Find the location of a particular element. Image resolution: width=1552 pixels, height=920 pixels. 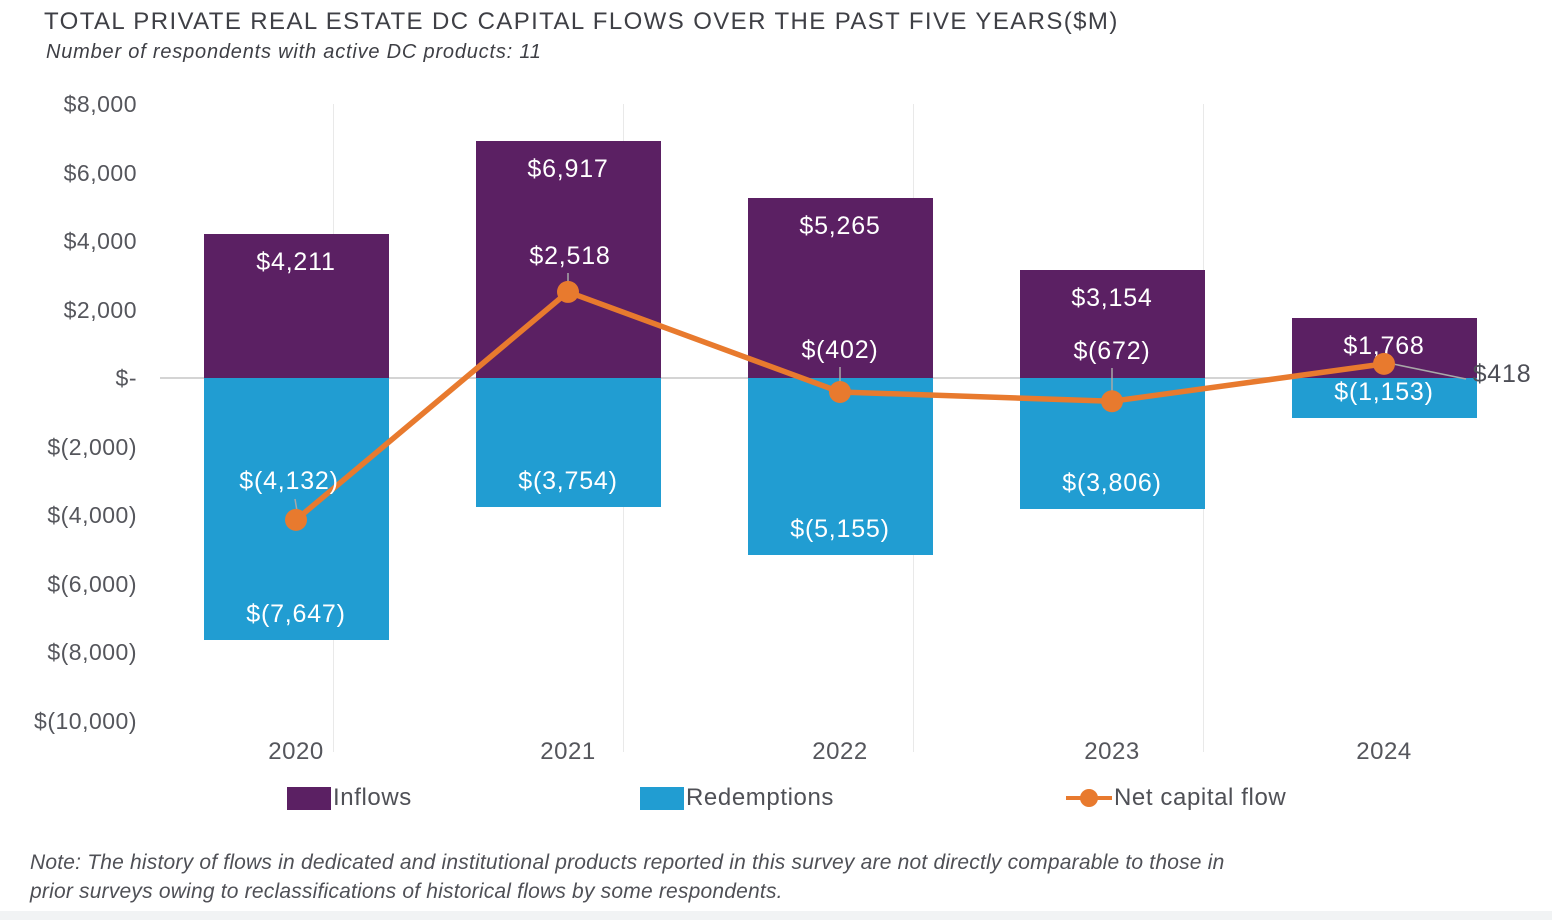

y-axis-tick-label: $8,000 is located at coordinates (100, 104).